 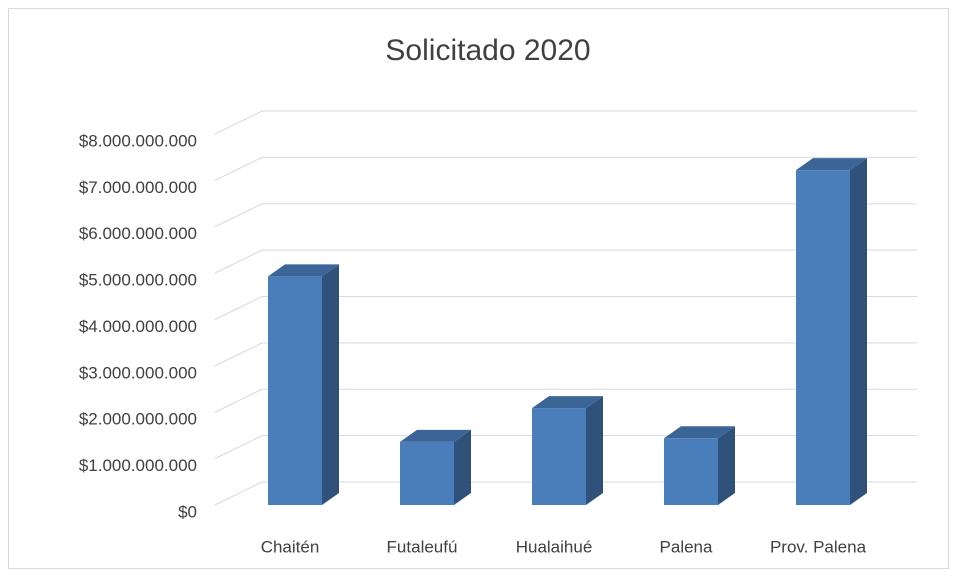 What do you see at coordinates (138, 326) in the screenshot?
I see `y-tick-label: $4.000.000.000` at bounding box center [138, 326].